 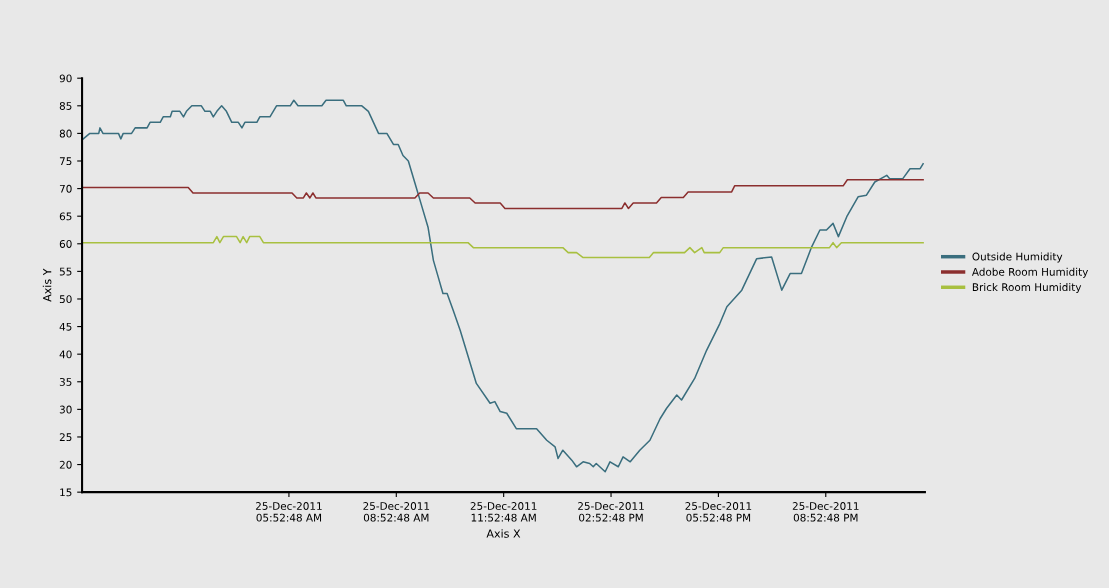 What do you see at coordinates (65, 271) in the screenshot?
I see `y-tick-label: 55` at bounding box center [65, 271].